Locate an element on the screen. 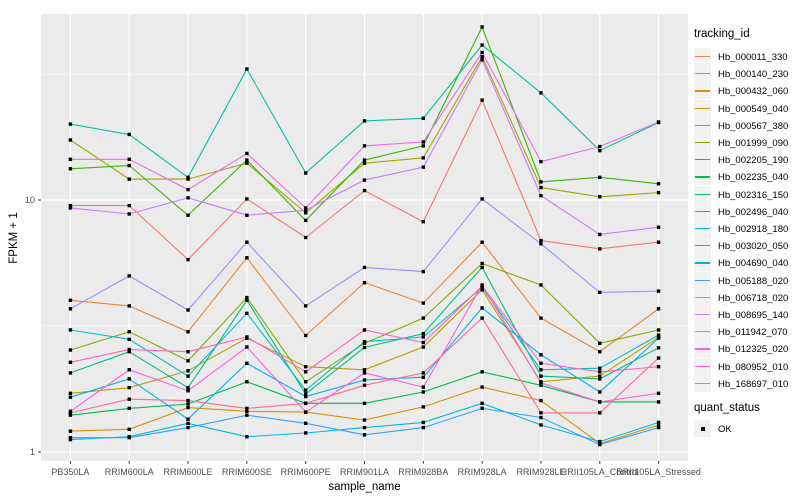 Image resolution: width=800 pixels, height=500 pixels. legend-title-tracking-id: tracking_id is located at coordinates (722, 34).